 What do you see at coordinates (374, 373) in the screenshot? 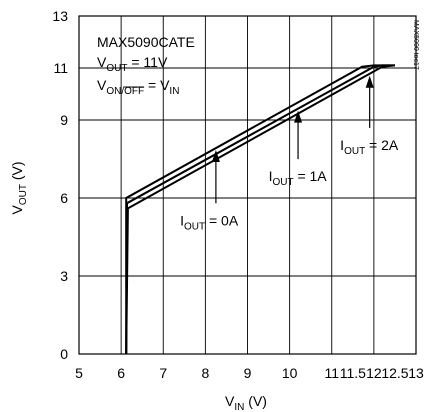
I see `x-tick-label: 12` at bounding box center [374, 373].